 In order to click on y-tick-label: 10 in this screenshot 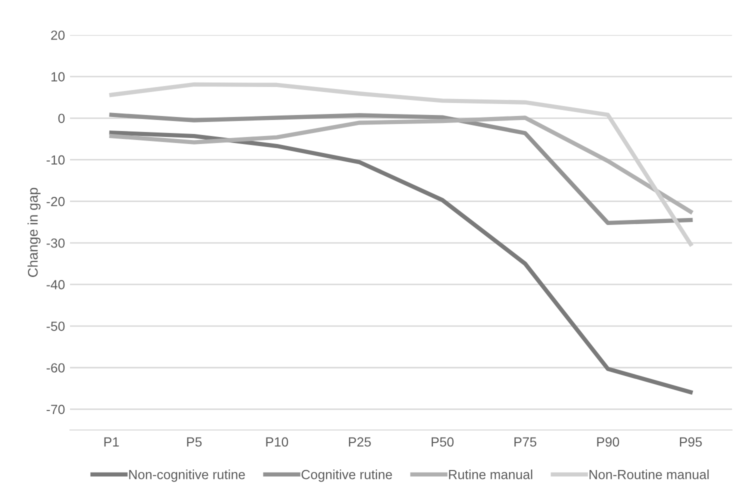, I will do `click(58, 77)`.